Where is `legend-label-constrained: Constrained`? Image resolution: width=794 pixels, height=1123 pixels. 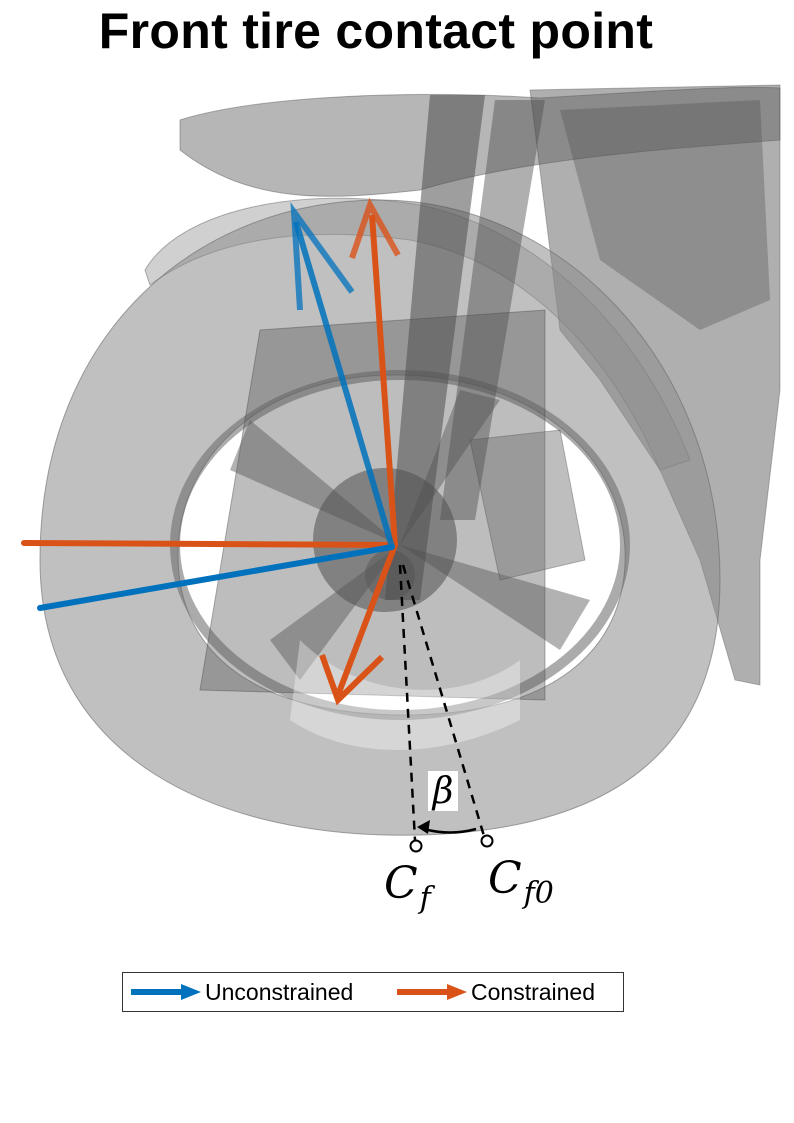 legend-label-constrained: Constrained is located at coordinates (533, 991).